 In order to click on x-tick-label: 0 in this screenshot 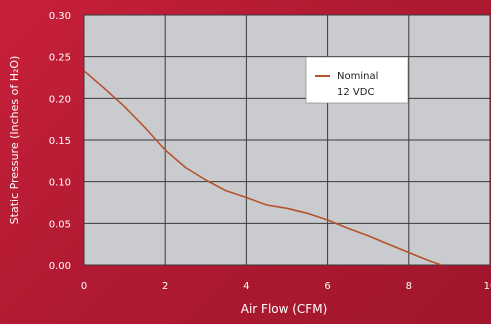, I will do `click(84, 286)`.